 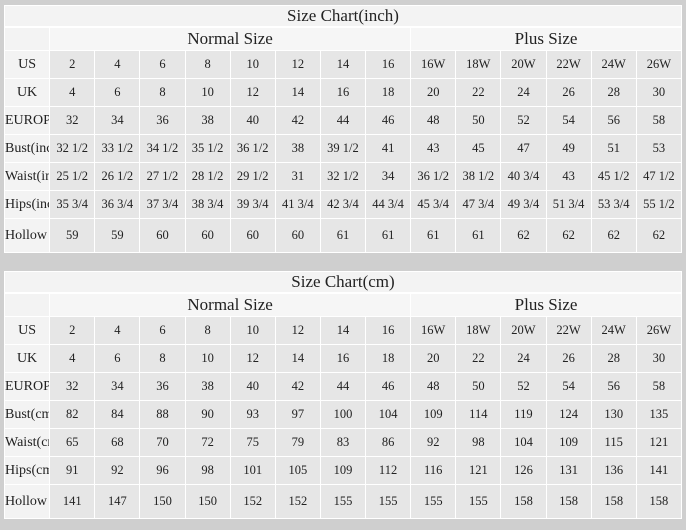 I want to click on size-value-cell: 88, so click(x=162, y=414).